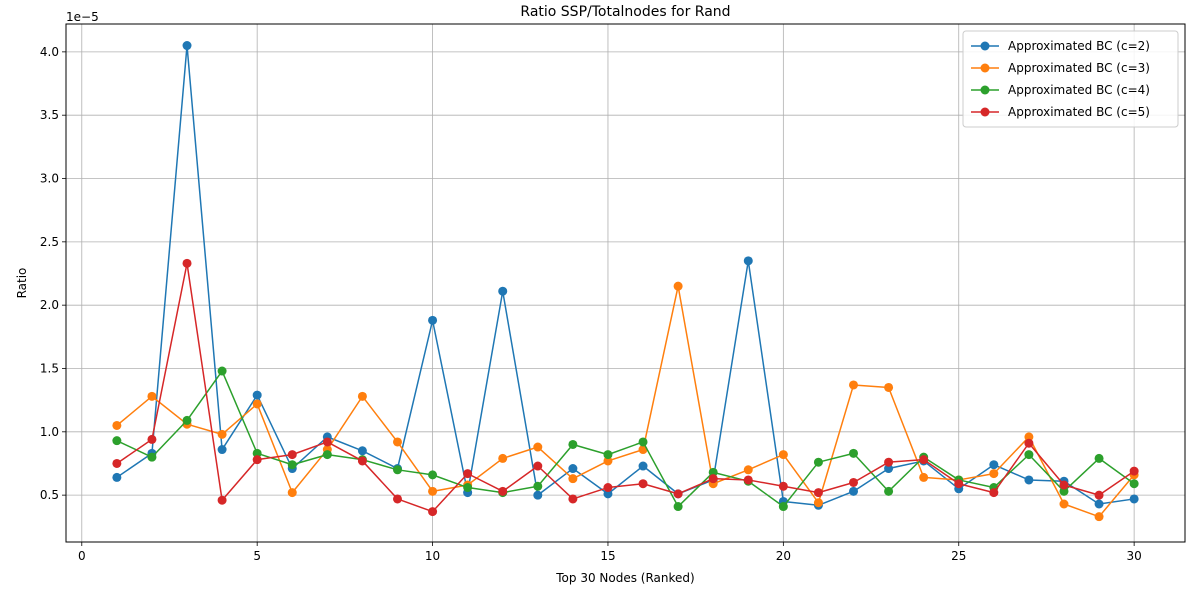 The width and height of the screenshot is (1200, 600). I want to click on x-tick-label: 10, so click(432, 556).